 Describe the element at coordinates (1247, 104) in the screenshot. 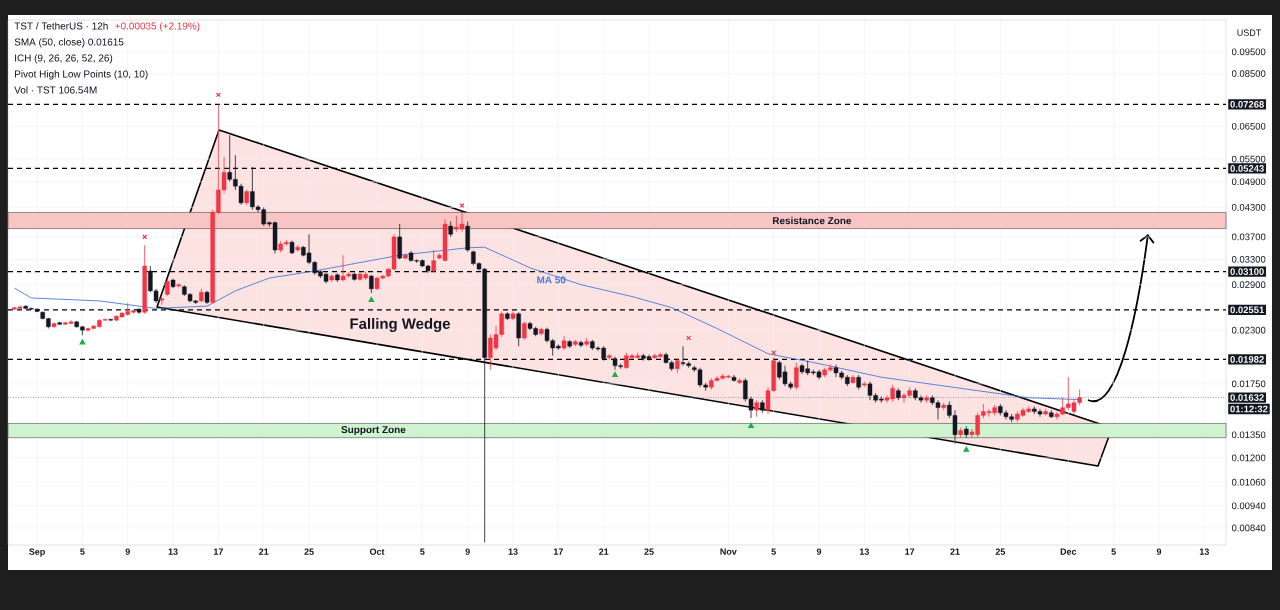

I see `ref-line-label: 0.07268` at that location.